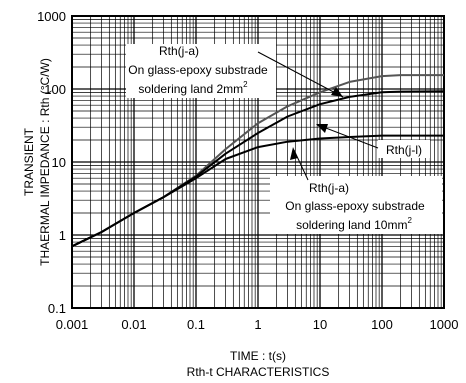 The width and height of the screenshot is (466, 383). What do you see at coordinates (196, 324) in the screenshot?
I see `x-tick-label: 0.1` at bounding box center [196, 324].